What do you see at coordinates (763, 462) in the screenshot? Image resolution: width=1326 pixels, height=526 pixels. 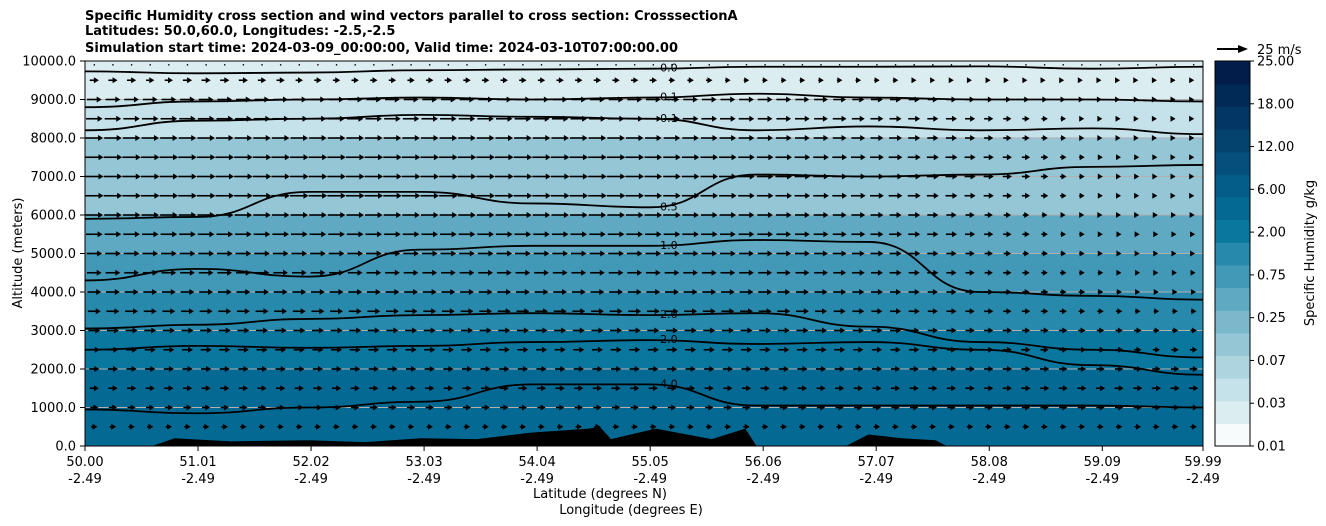 I see `x-tick-label-lat: 56.06` at bounding box center [763, 462].